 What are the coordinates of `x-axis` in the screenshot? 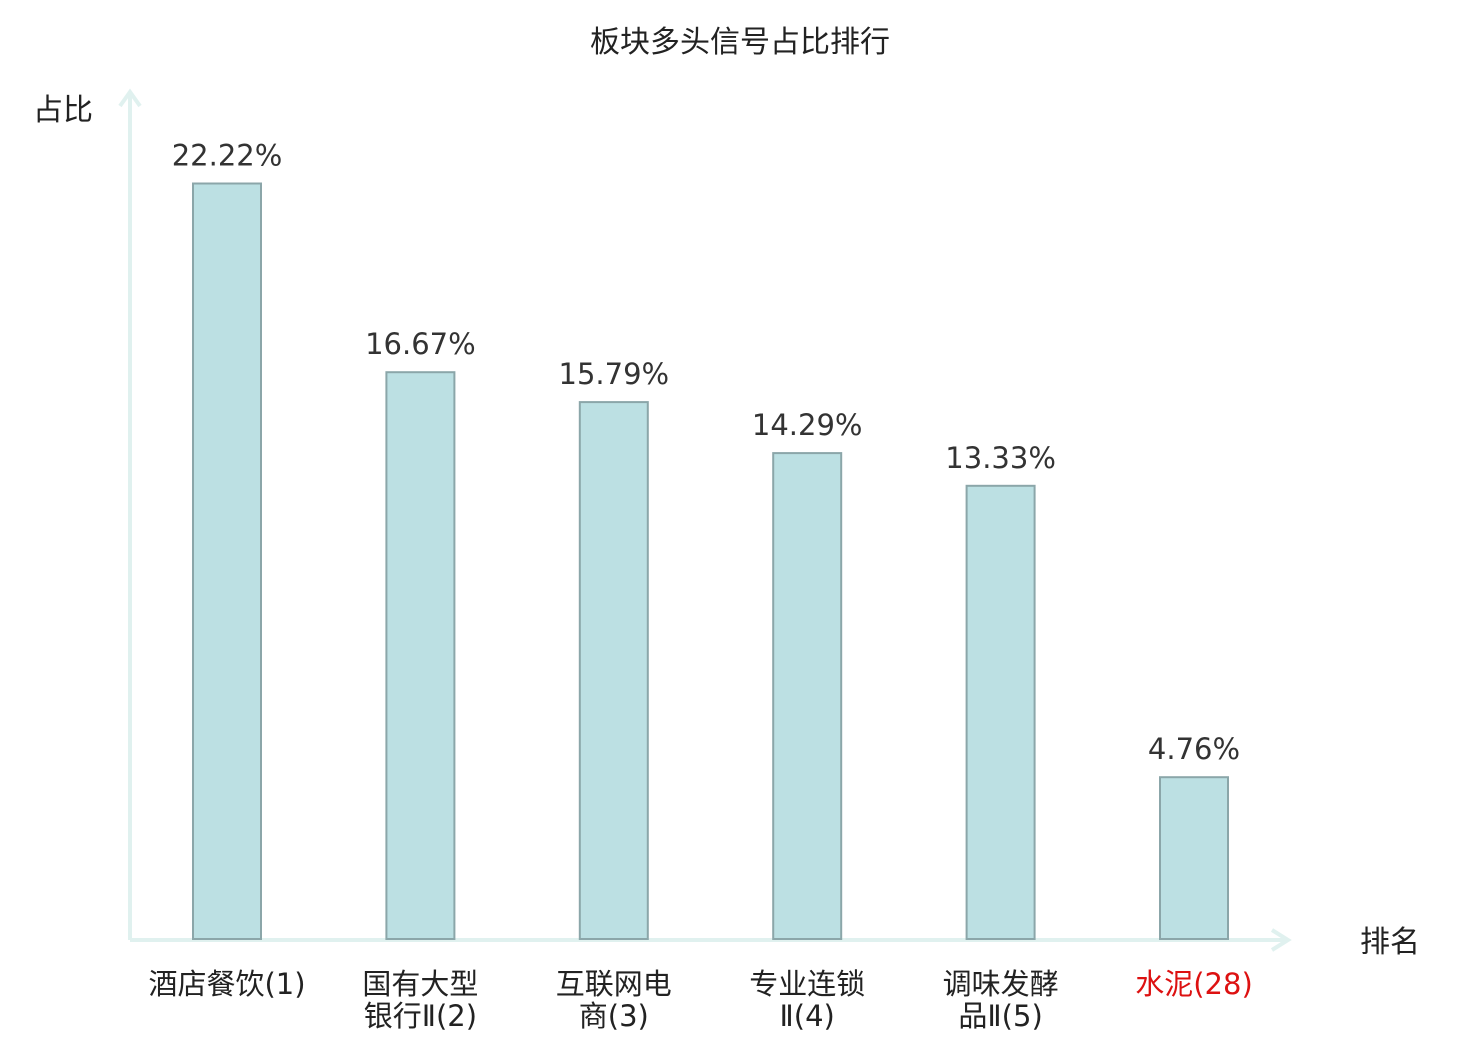 It's located at (711, 940).